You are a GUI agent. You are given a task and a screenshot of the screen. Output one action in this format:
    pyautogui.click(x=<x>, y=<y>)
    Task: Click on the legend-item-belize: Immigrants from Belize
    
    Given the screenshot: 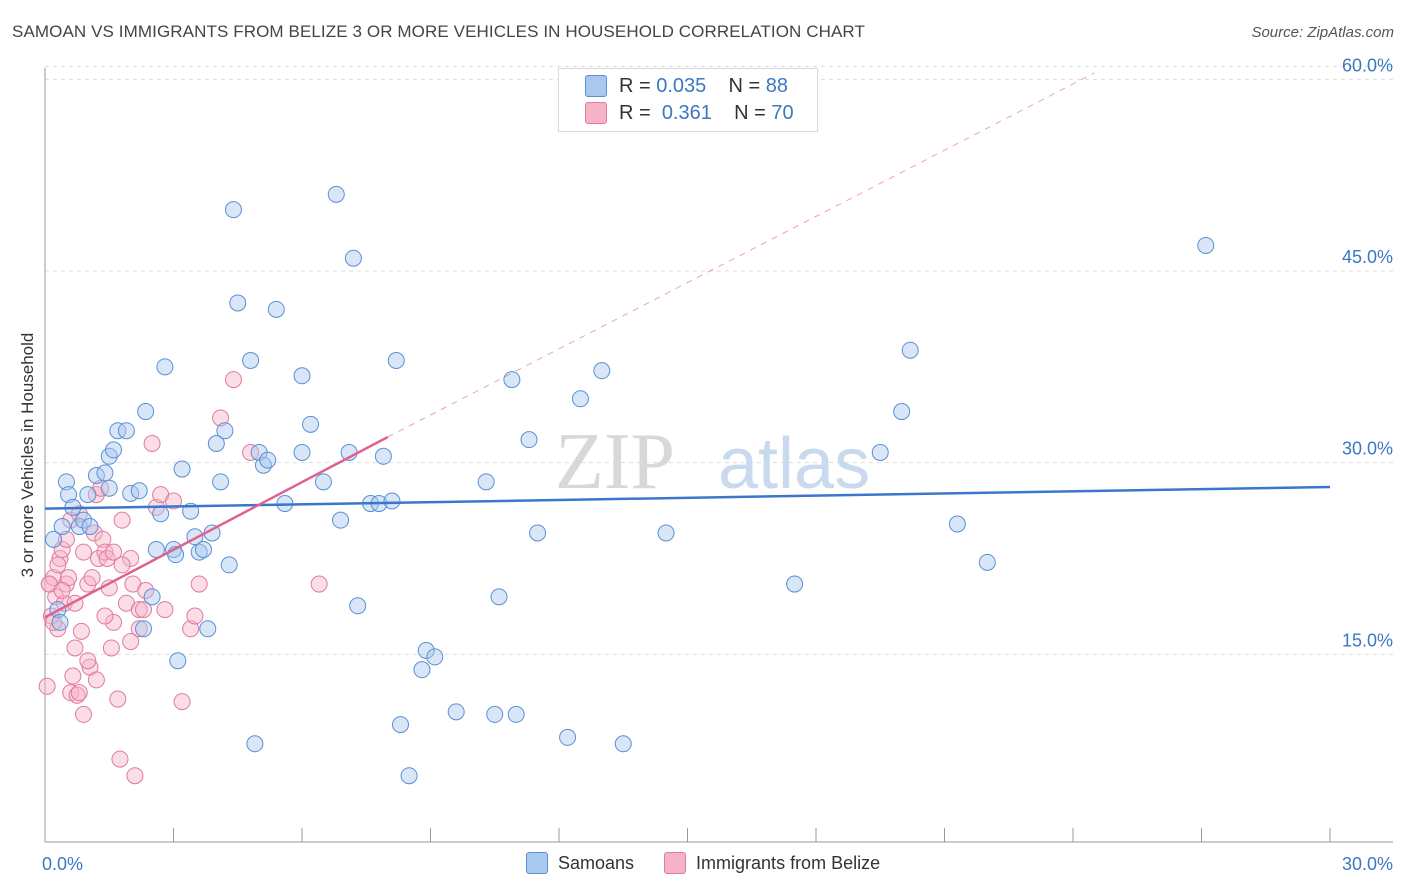 What is the action you would take?
    pyautogui.click(x=772, y=863)
    